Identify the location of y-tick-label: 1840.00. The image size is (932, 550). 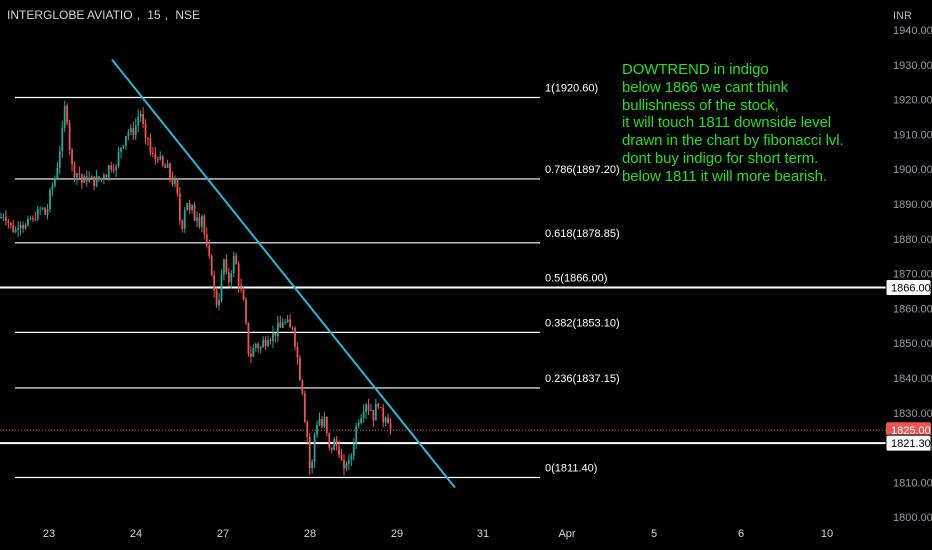
(912, 379).